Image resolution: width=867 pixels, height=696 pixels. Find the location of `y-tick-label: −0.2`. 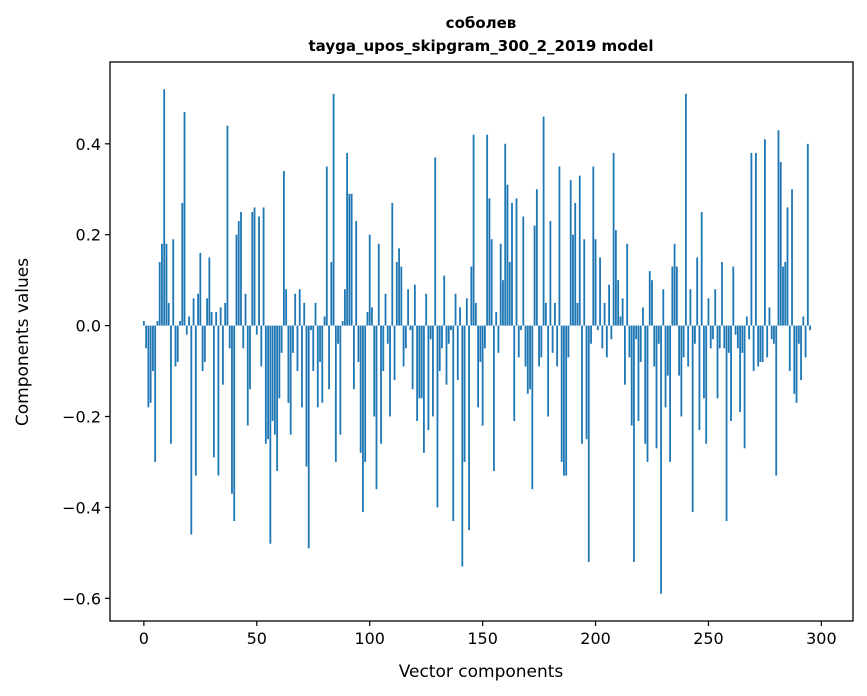

y-tick-label: −0.2 is located at coordinates (81, 416).